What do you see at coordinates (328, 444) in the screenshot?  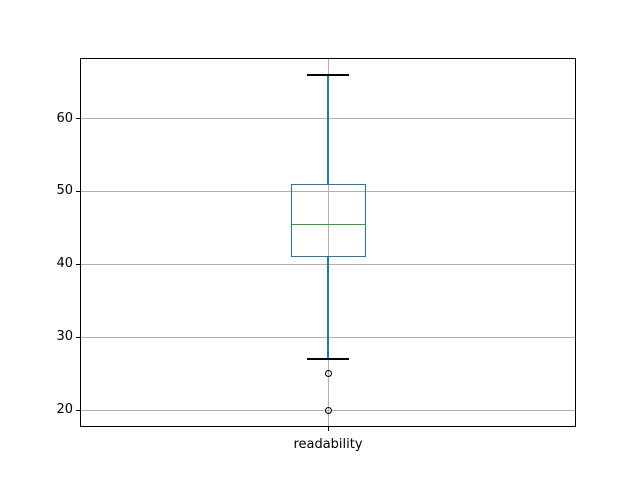 I see `x-tick-label: readability` at bounding box center [328, 444].